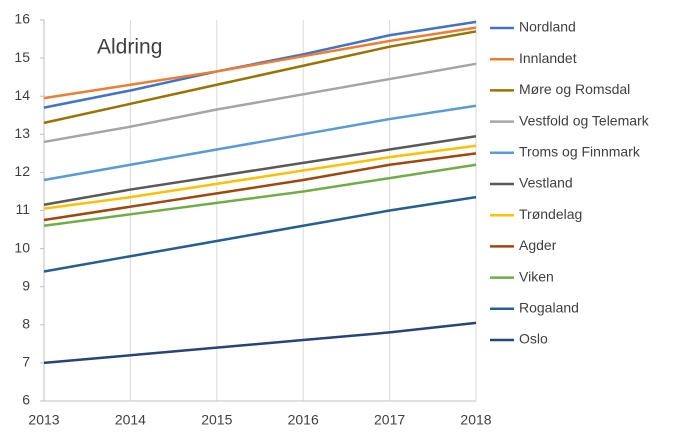 Image resolution: width=675 pixels, height=433 pixels. Describe the element at coordinates (303, 420) in the screenshot. I see `x-tick-label: 2016` at that location.